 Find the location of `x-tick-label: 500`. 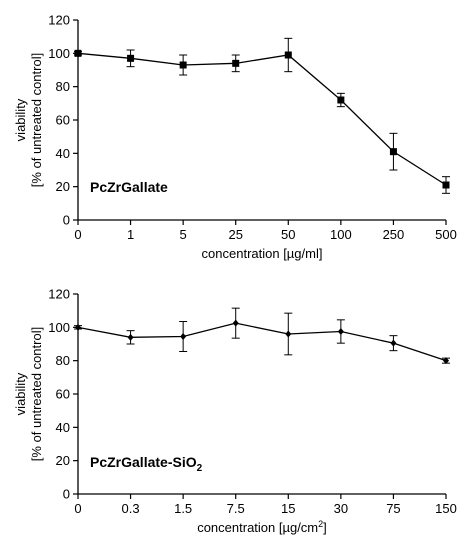

x-tick-label: 500 is located at coordinates (446, 234).